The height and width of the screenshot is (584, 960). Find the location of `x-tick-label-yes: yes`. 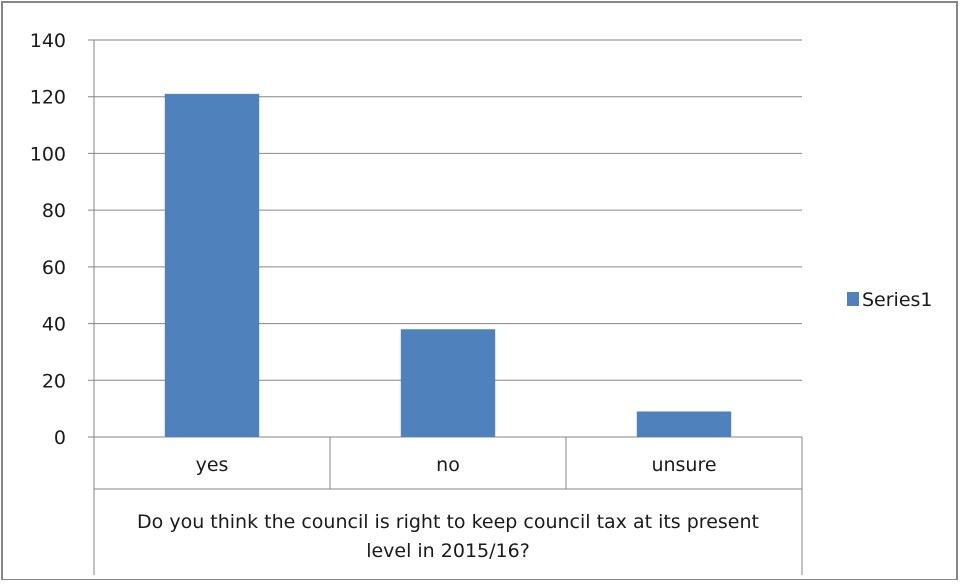

x-tick-label-yes: yes is located at coordinates (212, 465).